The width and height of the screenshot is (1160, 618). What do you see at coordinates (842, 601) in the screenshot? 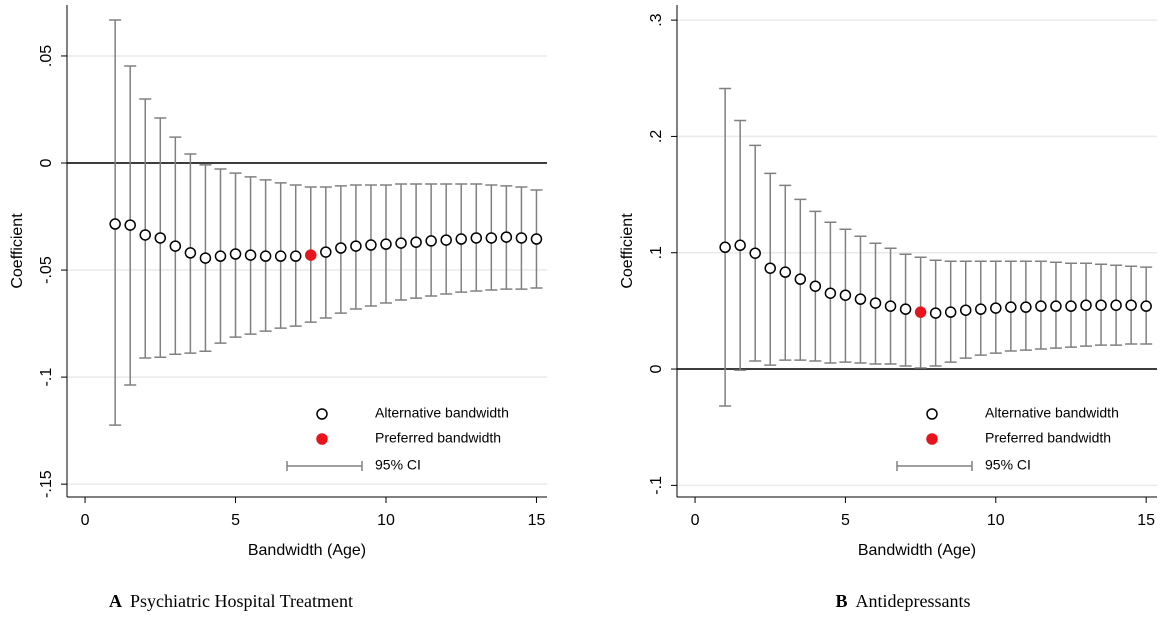
I see `panel-label: B` at bounding box center [842, 601].